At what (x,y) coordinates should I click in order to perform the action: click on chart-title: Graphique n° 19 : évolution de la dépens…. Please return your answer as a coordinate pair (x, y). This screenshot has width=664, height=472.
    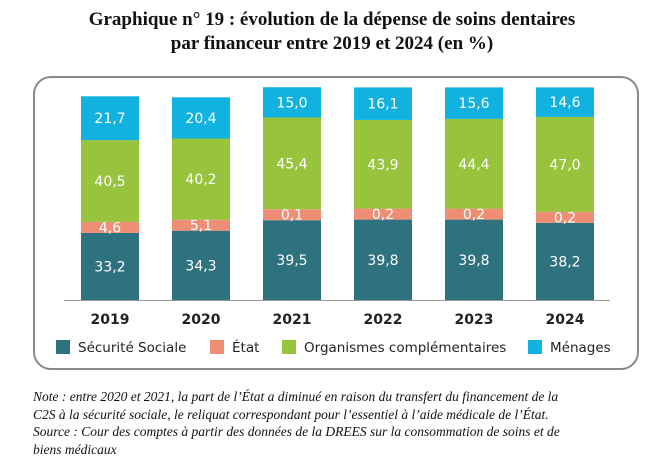
    Looking at the image, I should click on (332, 32).